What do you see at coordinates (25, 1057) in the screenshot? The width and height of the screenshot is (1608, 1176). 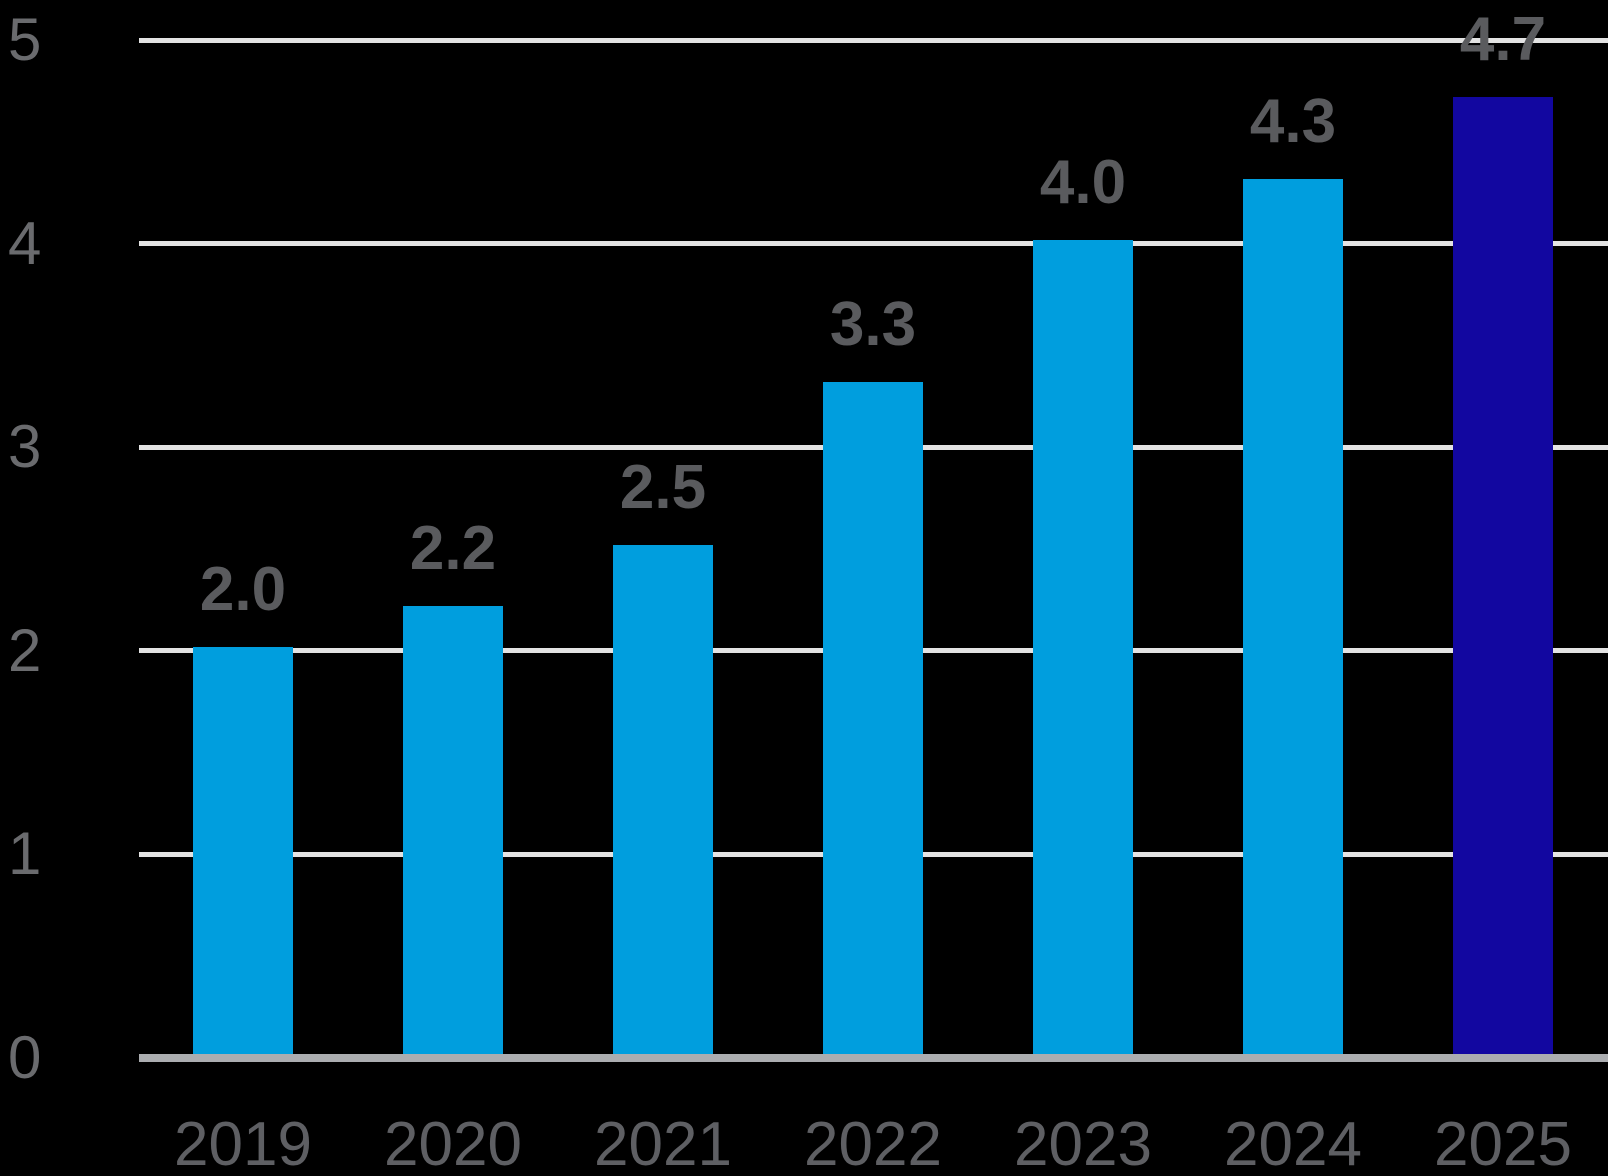 I see `y-axis-label-0: 0` at bounding box center [25, 1057].